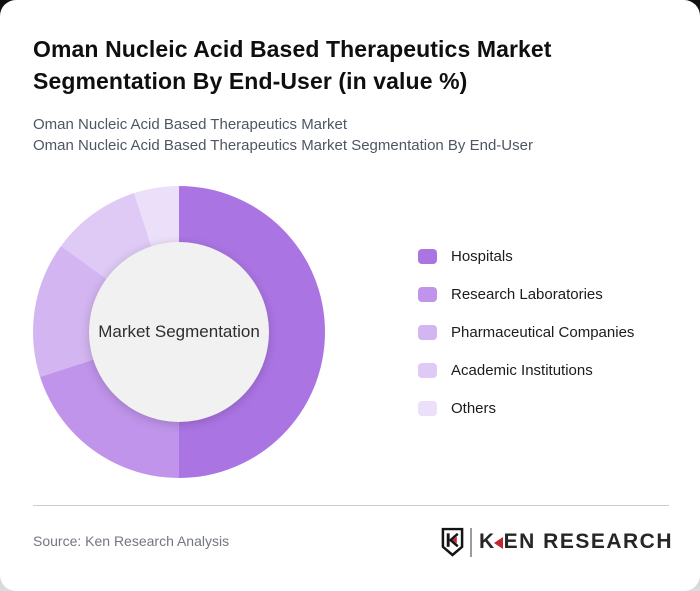 Image resolution: width=700 pixels, height=591 pixels. Describe the element at coordinates (482, 256) in the screenshot. I see `legend-label: Hospitals` at that location.